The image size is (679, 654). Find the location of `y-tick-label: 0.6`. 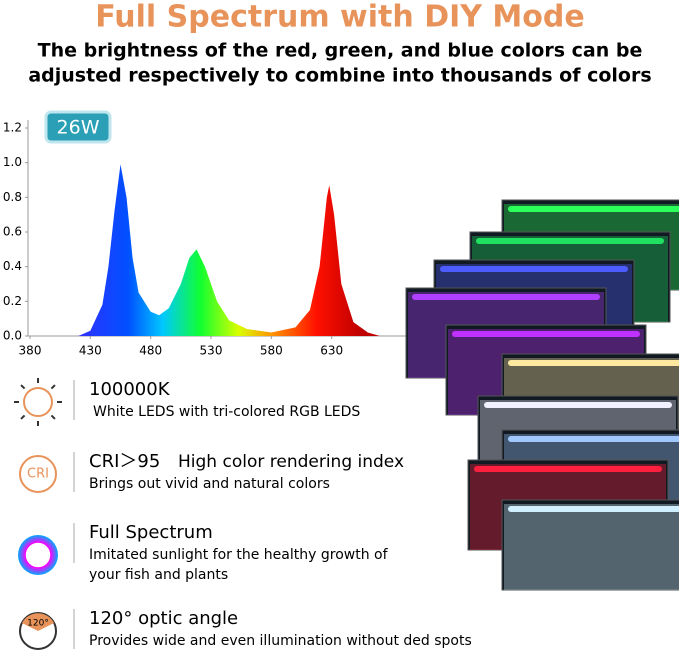

y-tick-label: 0.6 is located at coordinates (12, 232).